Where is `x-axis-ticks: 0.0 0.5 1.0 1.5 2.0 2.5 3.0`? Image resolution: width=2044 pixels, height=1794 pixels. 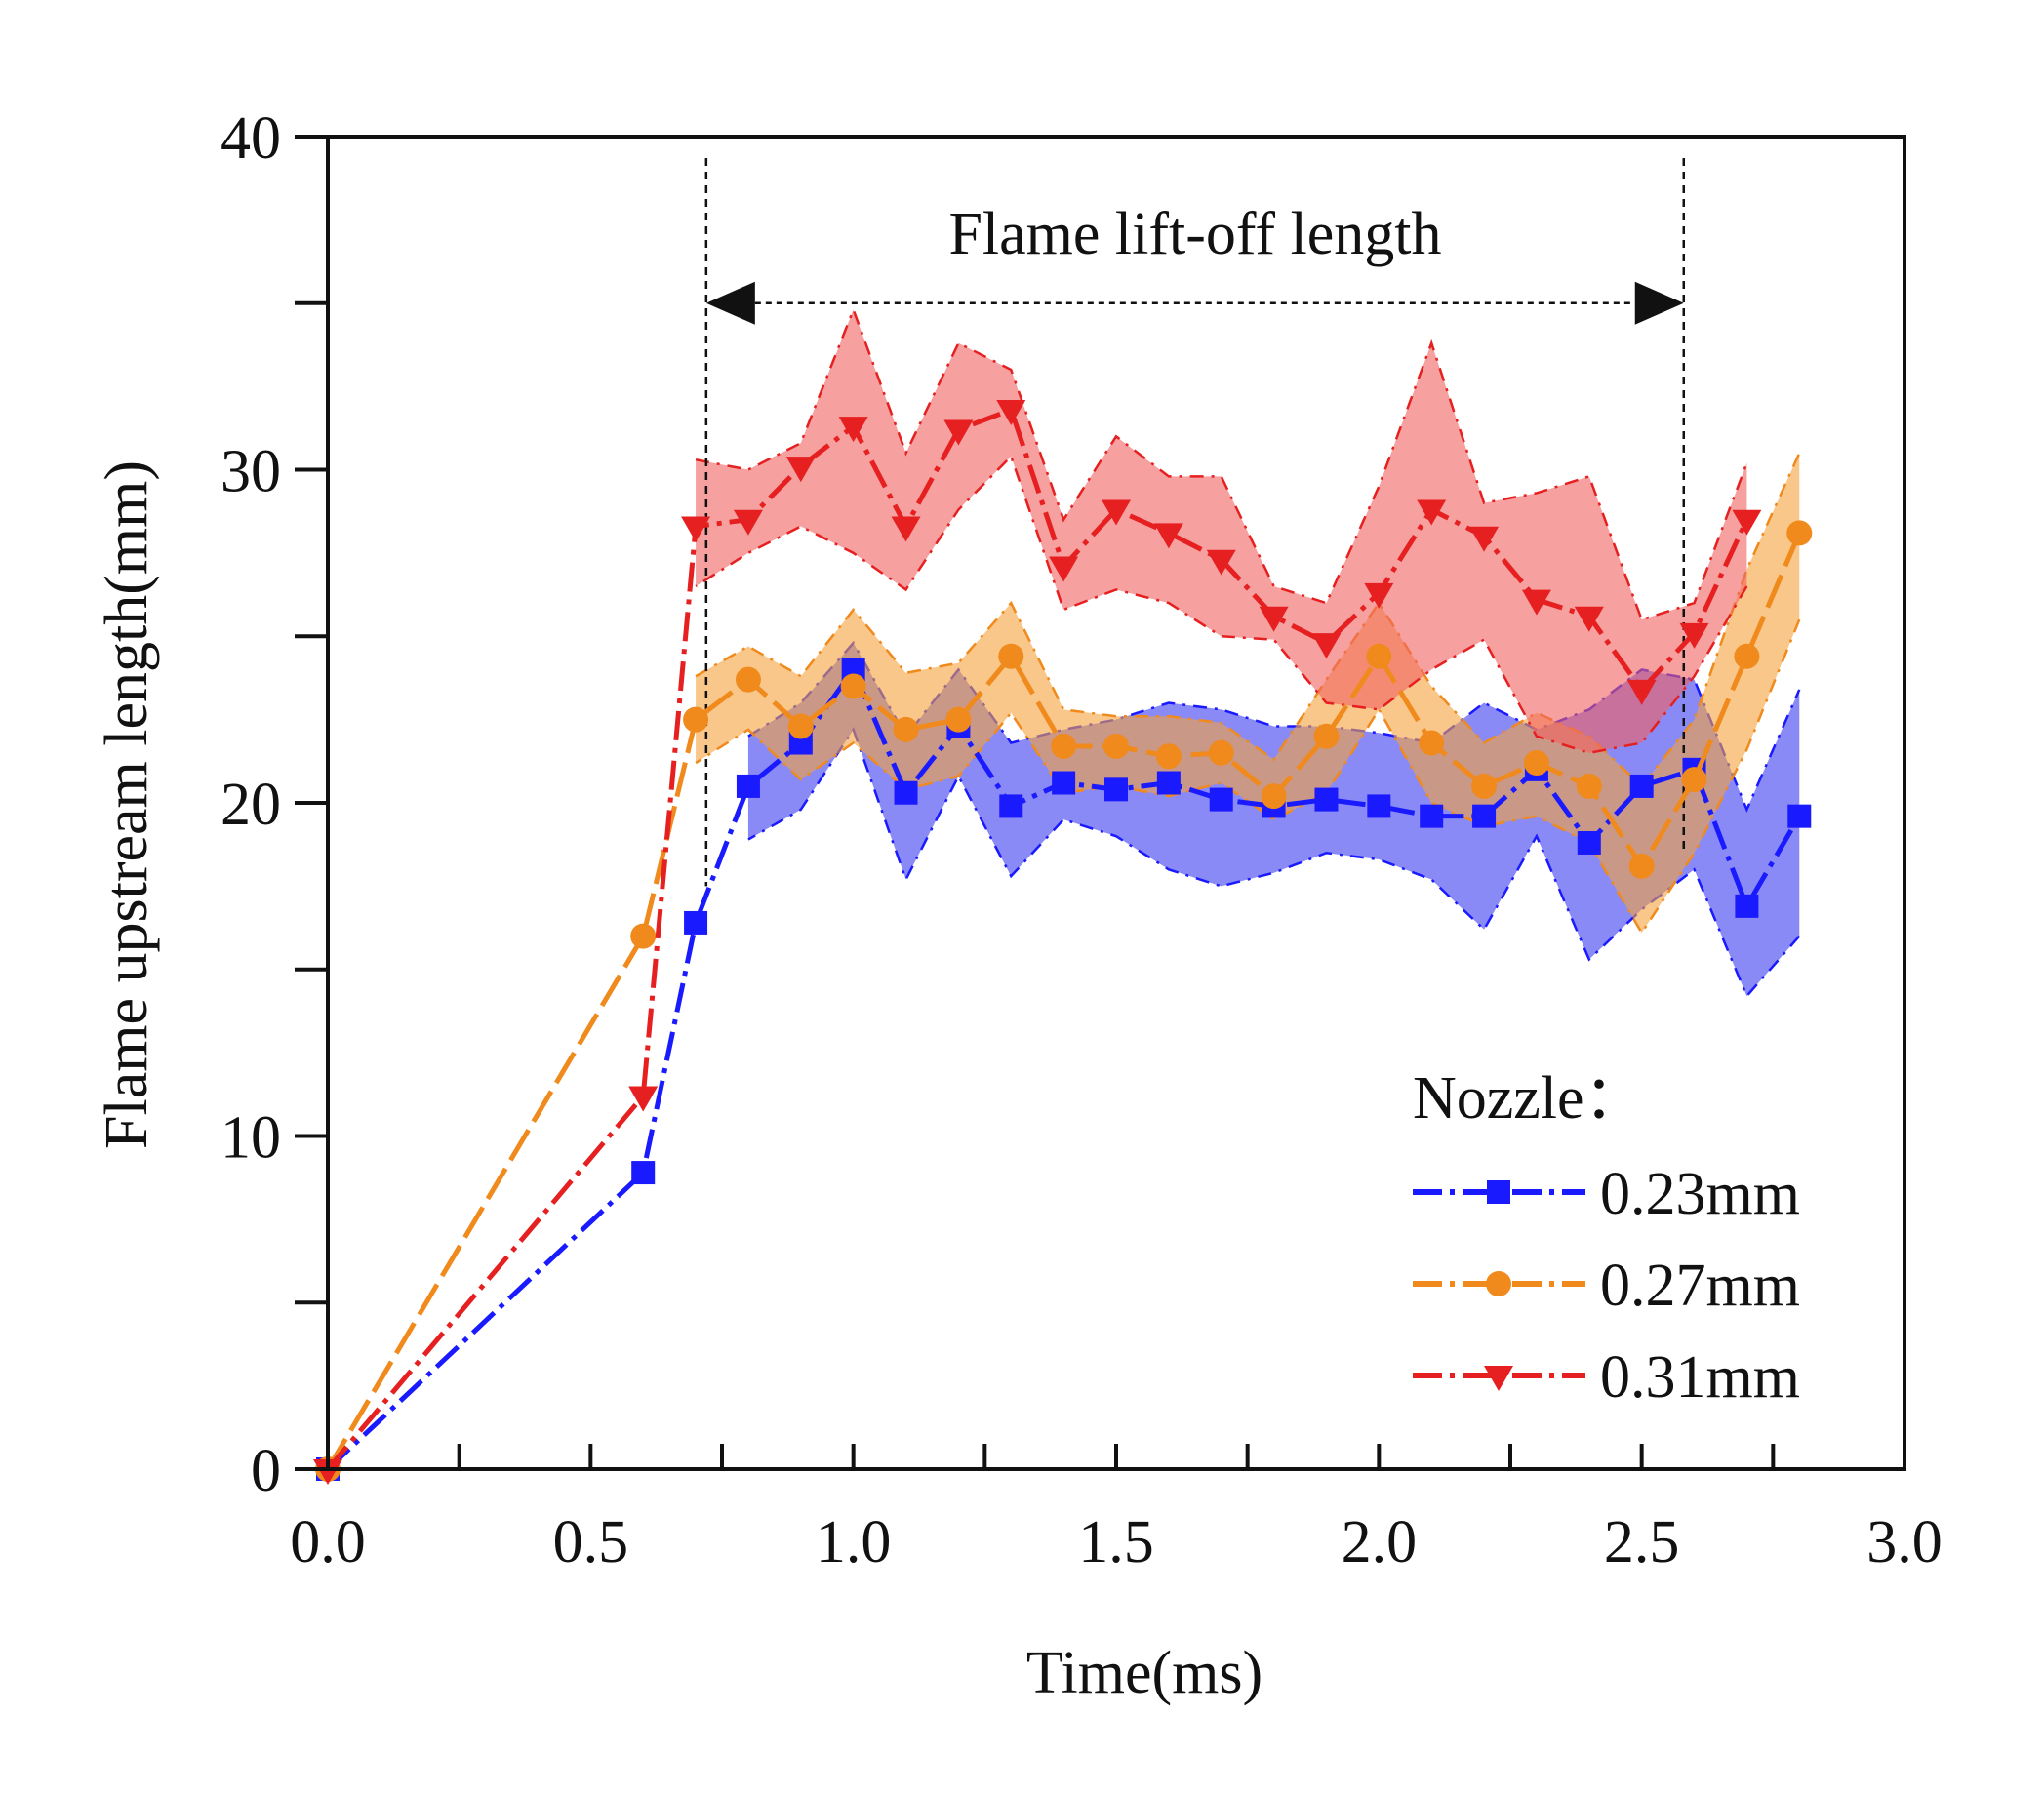 x-axis-ticks: 0.0 0.5 1.0 1.5 2.0 2.5 3.0 is located at coordinates (1116, 1509).